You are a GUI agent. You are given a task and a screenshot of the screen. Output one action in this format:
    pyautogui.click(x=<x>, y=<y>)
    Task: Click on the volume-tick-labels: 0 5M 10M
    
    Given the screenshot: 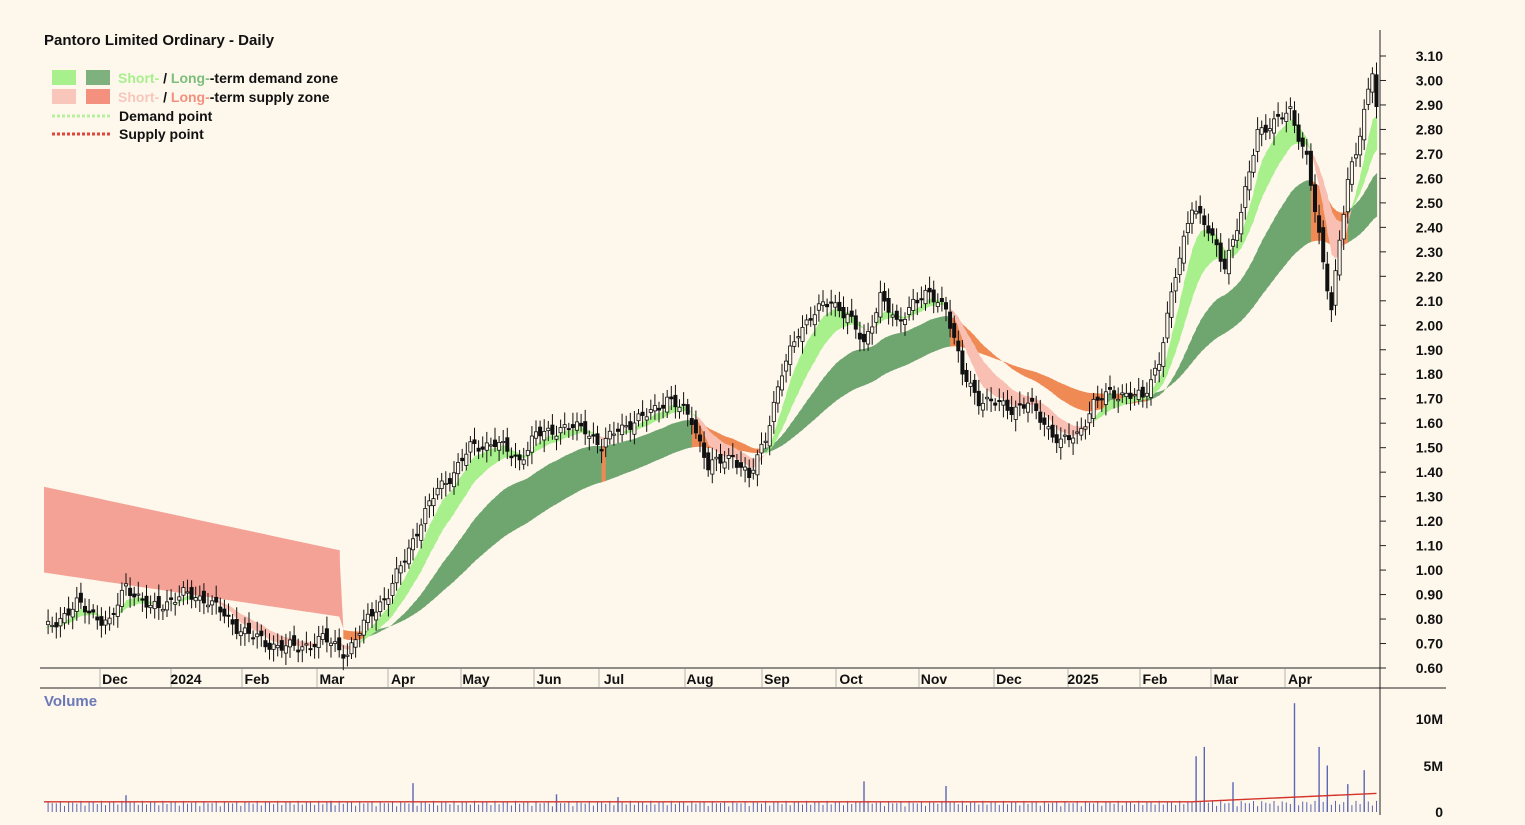 What is the action you would take?
    pyautogui.click(x=1429, y=765)
    